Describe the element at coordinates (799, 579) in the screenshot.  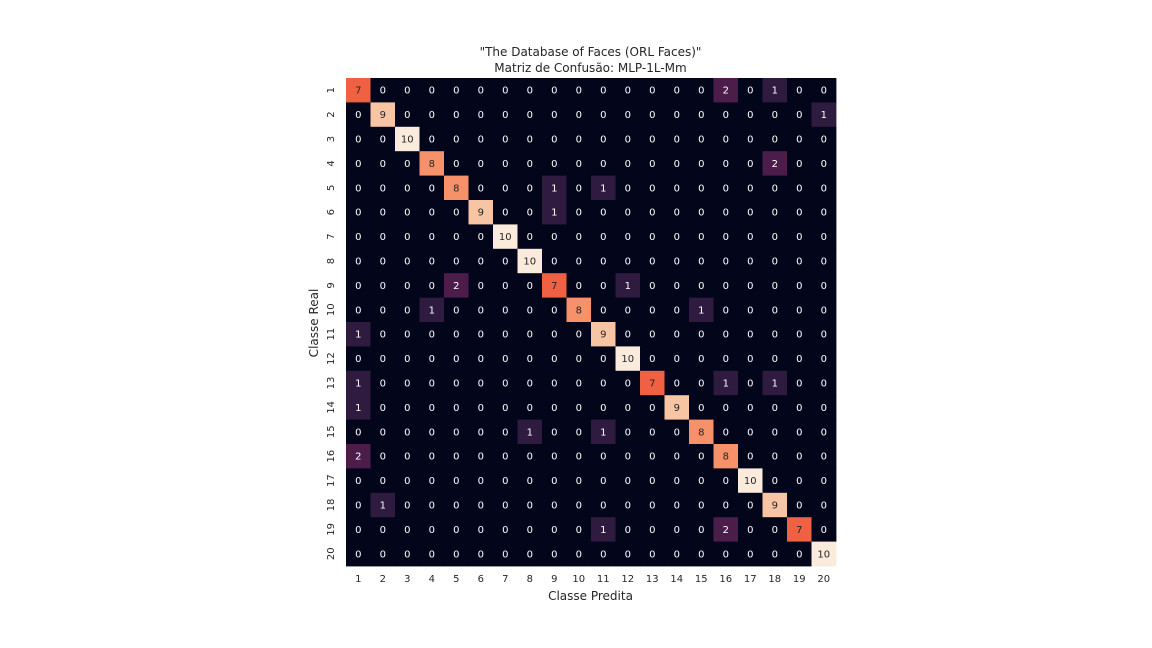
I see `x-tick-label: 19` at that location.